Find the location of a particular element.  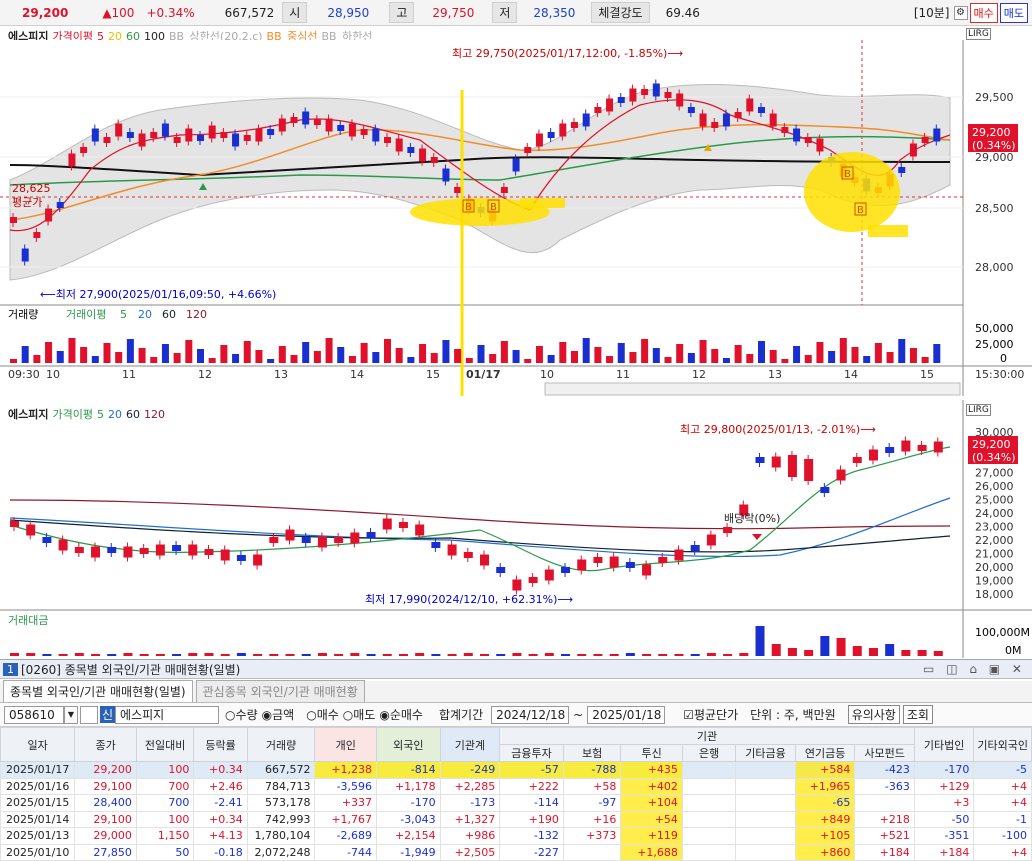

unit-label: 단위 : 주, 백만원 is located at coordinates (793, 715).